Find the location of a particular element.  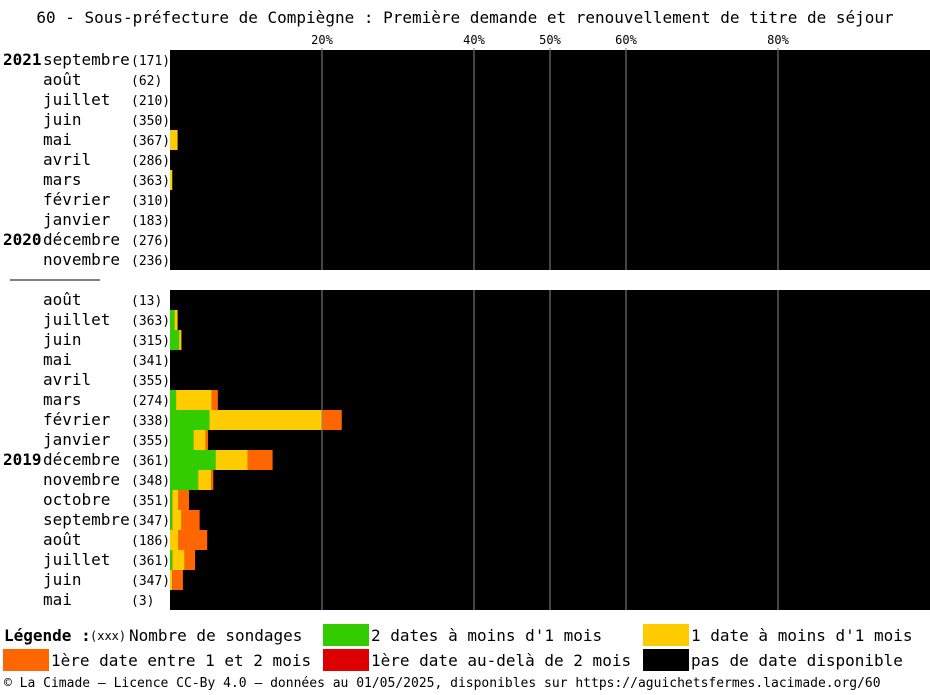

count-label: (310) is located at coordinates (150, 201).